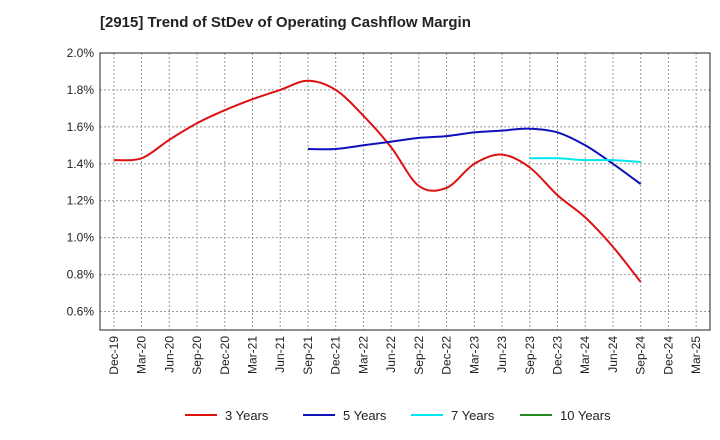  I want to click on y-tick-label: 0.8%, so click(81, 275).